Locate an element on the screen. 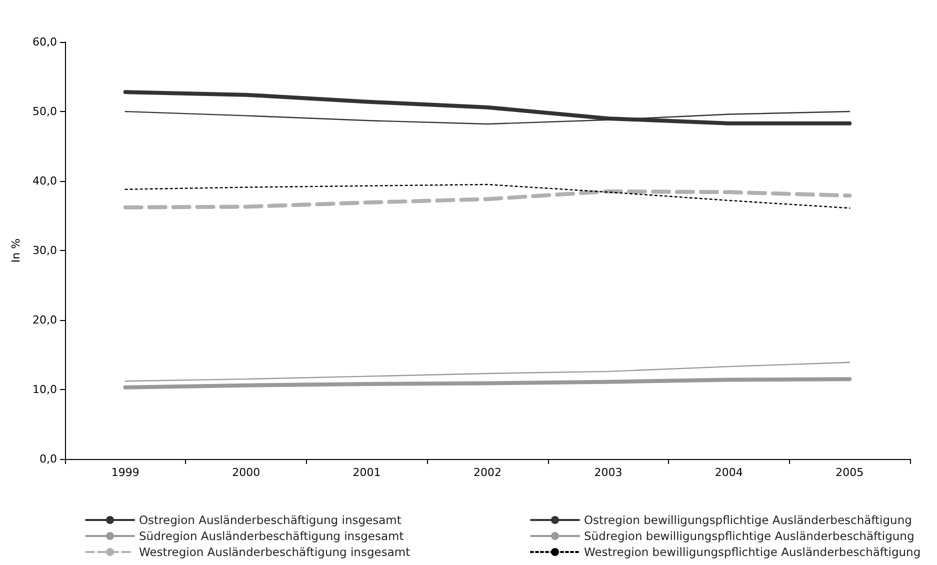 The width and height of the screenshot is (937, 565). y-axis-title: In % is located at coordinates (16, 250).